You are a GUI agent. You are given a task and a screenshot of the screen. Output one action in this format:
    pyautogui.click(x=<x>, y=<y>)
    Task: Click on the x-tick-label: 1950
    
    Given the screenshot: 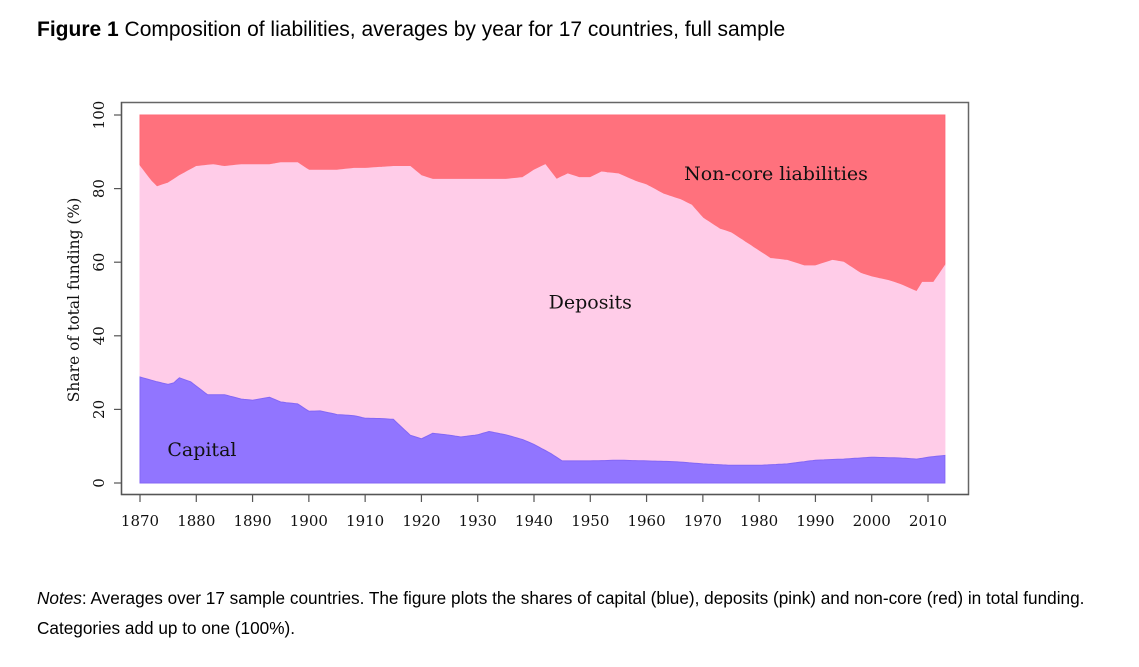 What is the action you would take?
    pyautogui.click(x=590, y=521)
    